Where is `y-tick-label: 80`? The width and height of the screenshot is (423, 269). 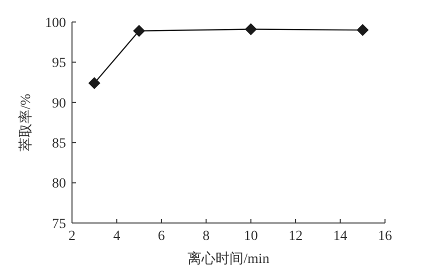
y-tick-label: 80 is located at coordinates (59, 184).